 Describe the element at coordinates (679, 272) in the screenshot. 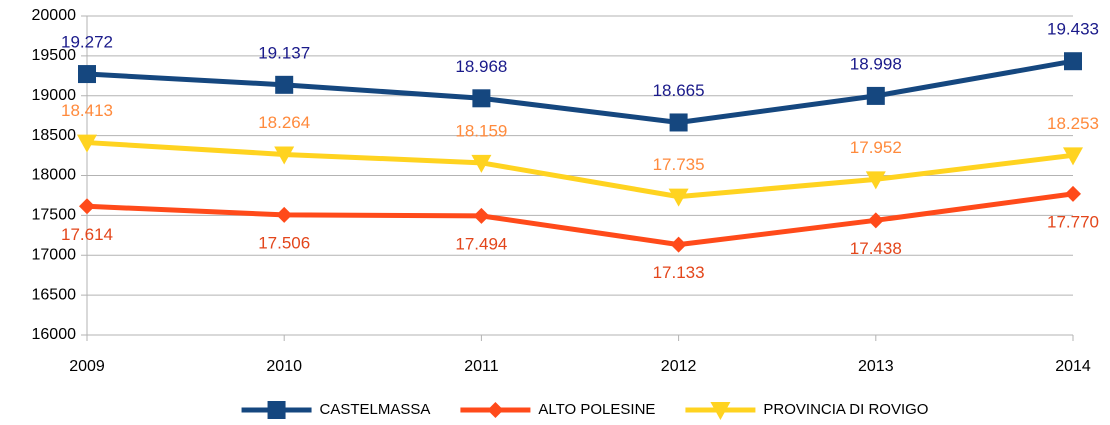

I see `value-label: 17.133` at that location.